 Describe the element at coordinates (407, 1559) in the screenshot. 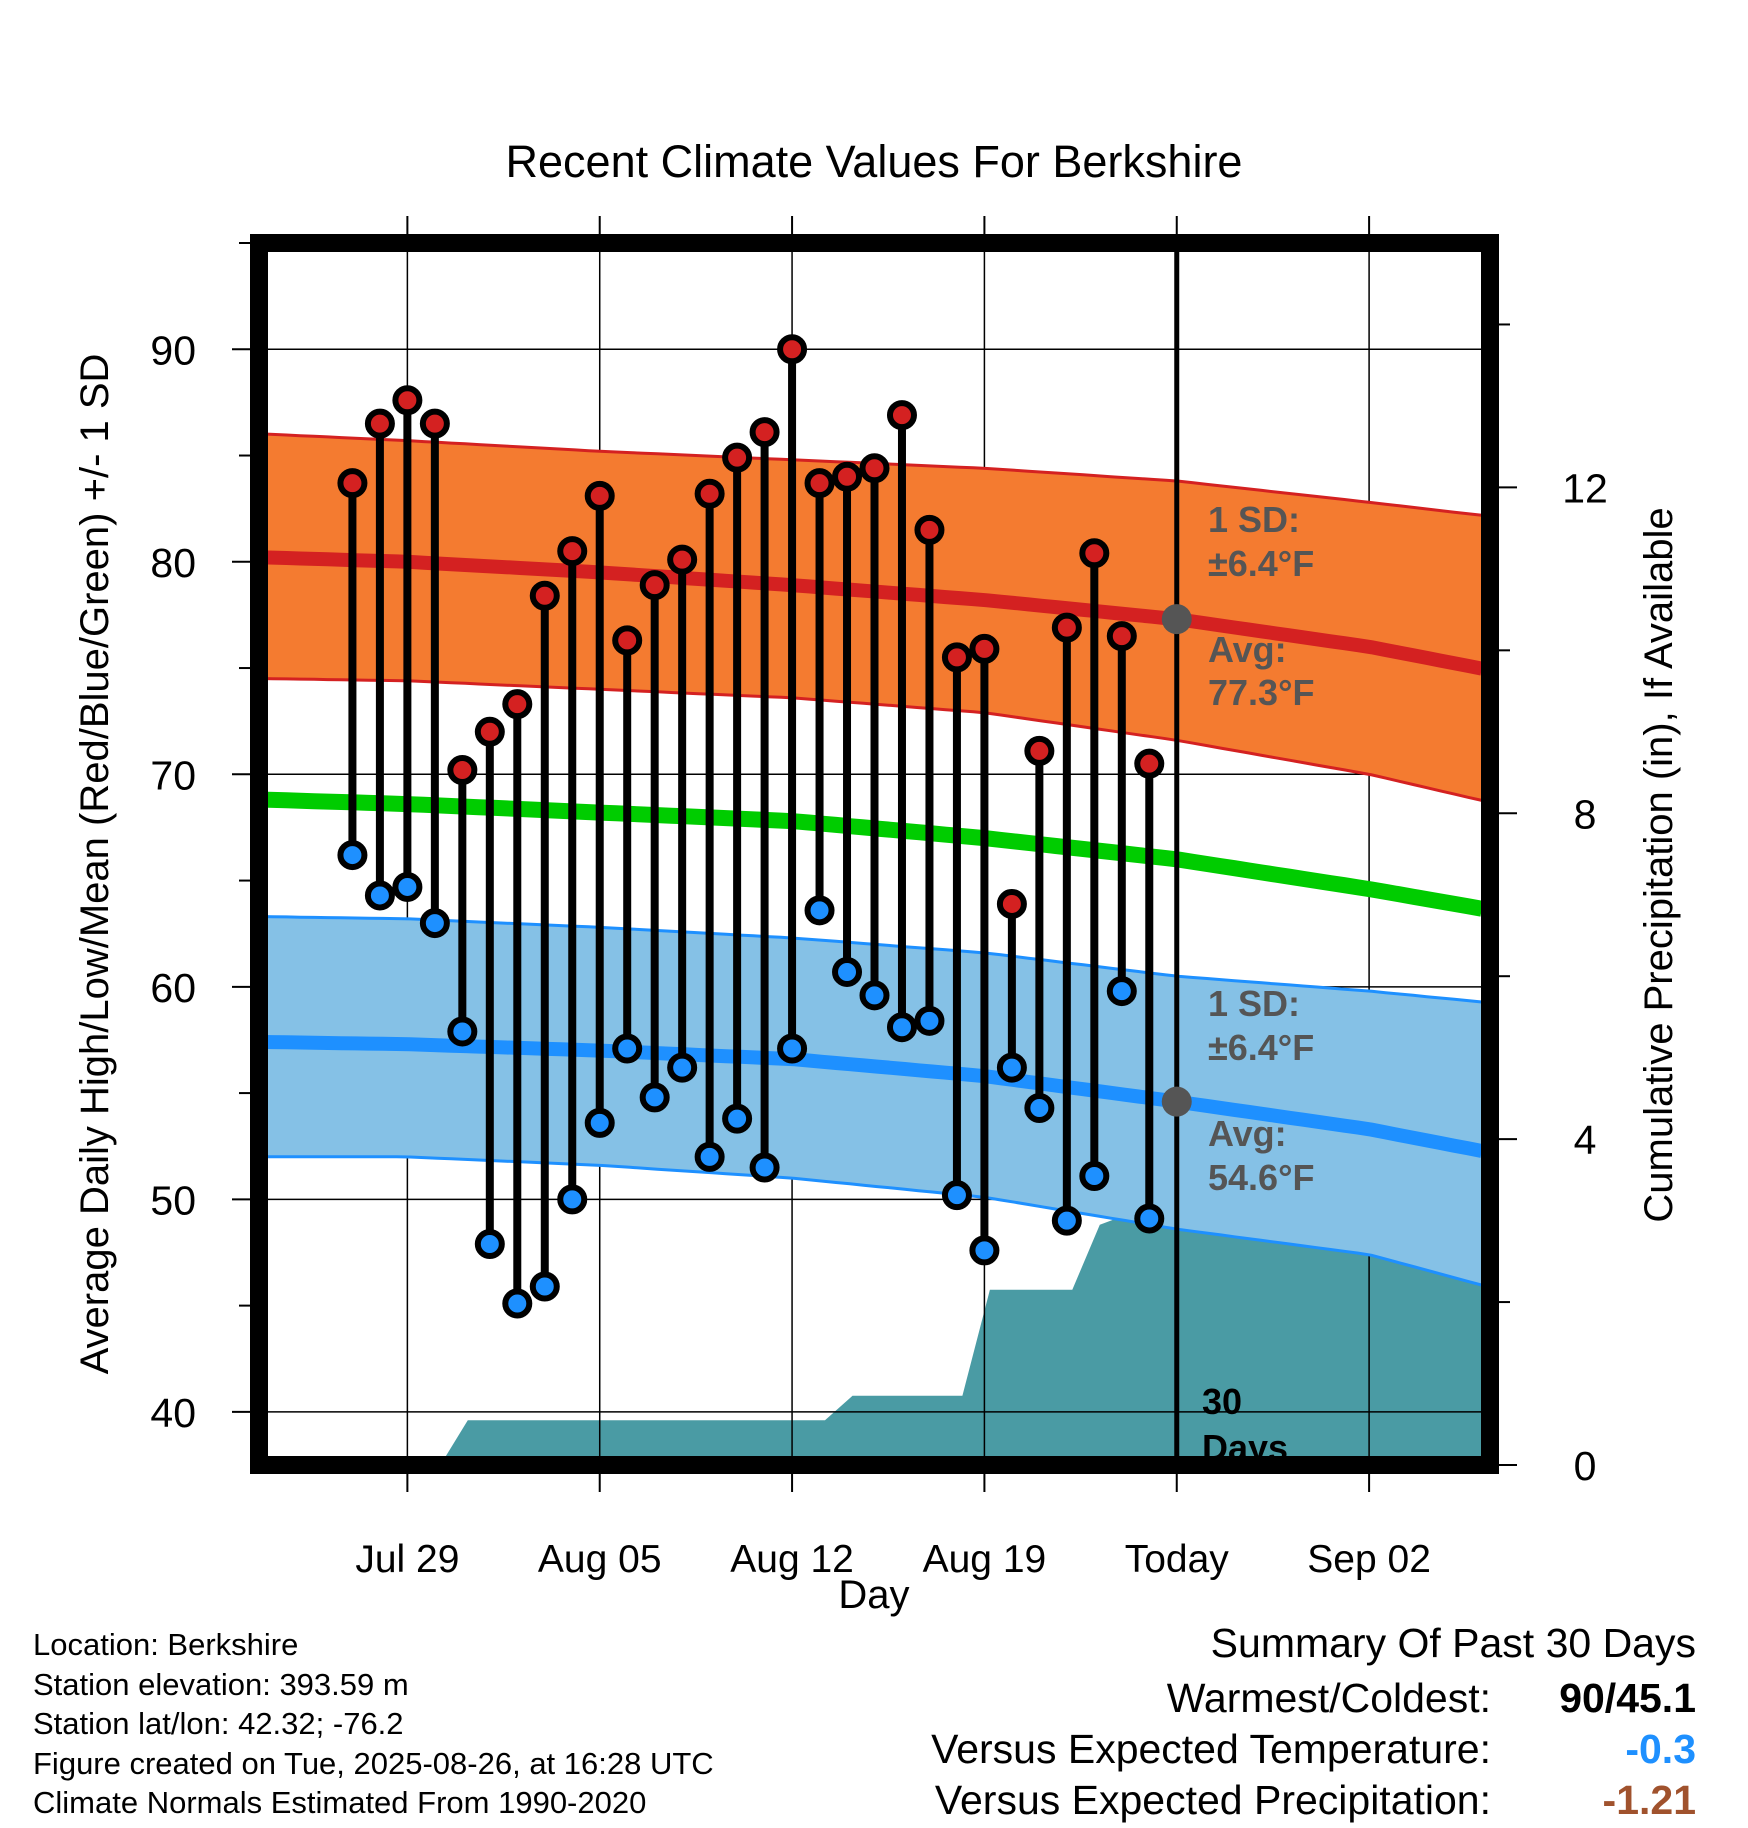

I see `x-tick-label: Jul 29` at that location.